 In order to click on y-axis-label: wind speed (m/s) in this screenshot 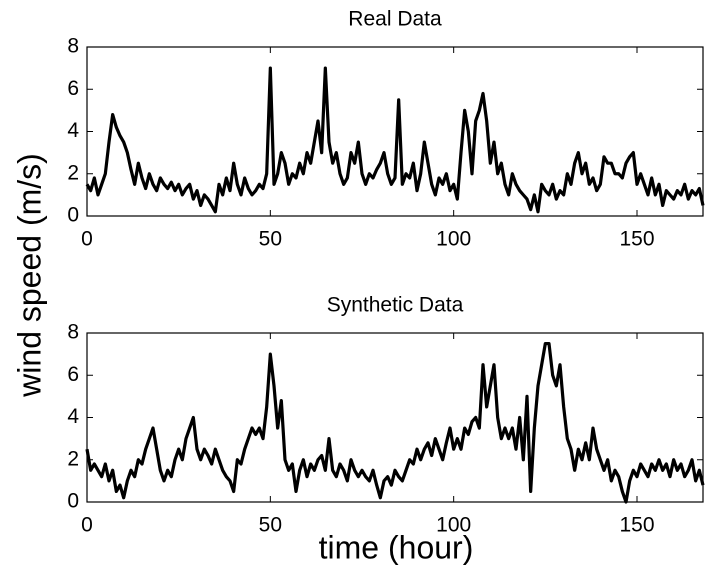, I will do `click(29, 275)`.